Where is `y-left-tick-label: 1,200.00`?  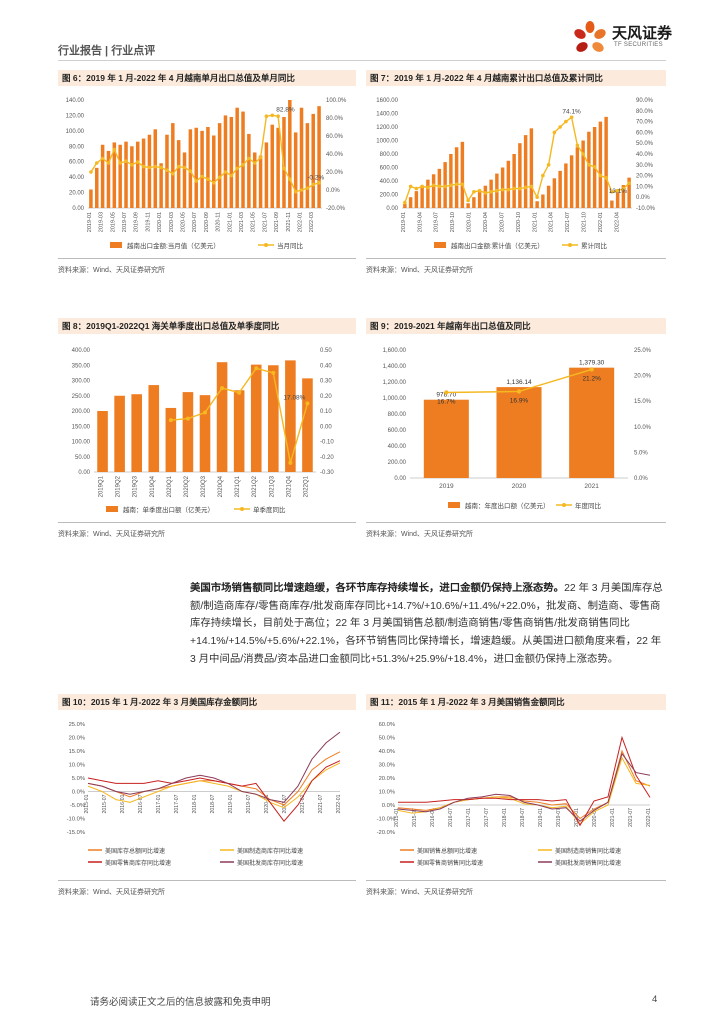 y-left-tick-label: 1,200.00 is located at coordinates (395, 383).